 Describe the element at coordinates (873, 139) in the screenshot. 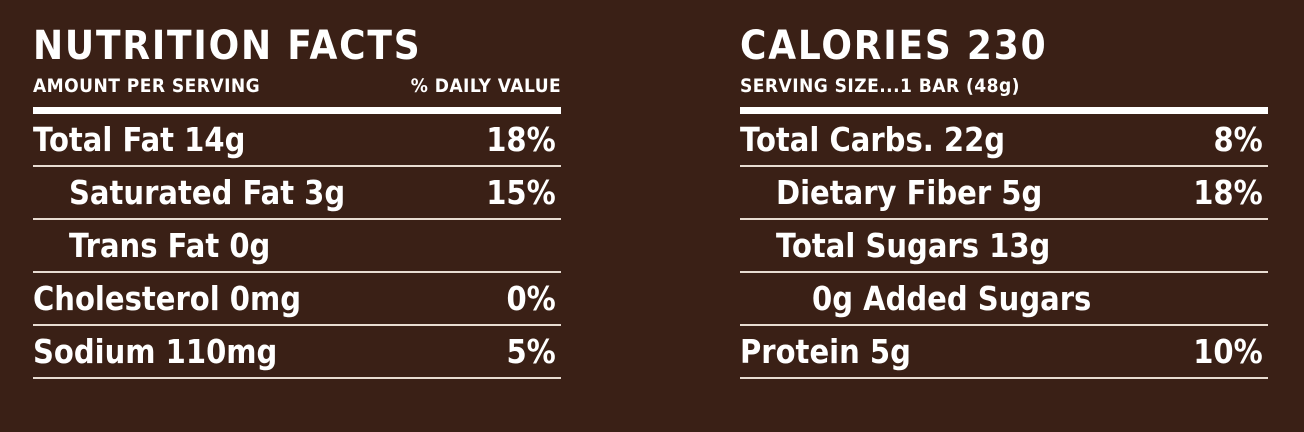

I see `nutrient-name: Total Carbs. 22g` at that location.